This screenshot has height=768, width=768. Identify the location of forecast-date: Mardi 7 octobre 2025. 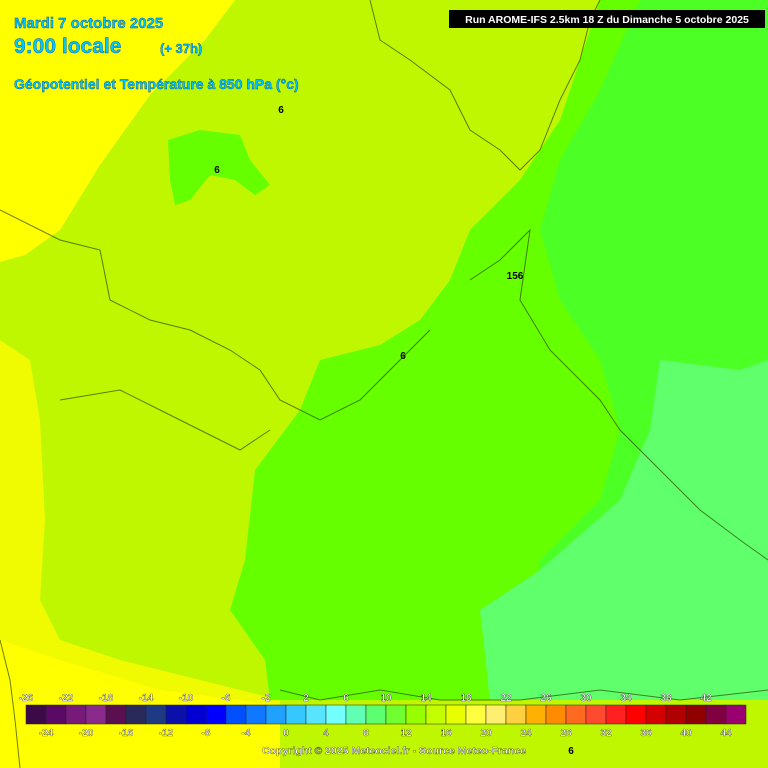
(88, 23).